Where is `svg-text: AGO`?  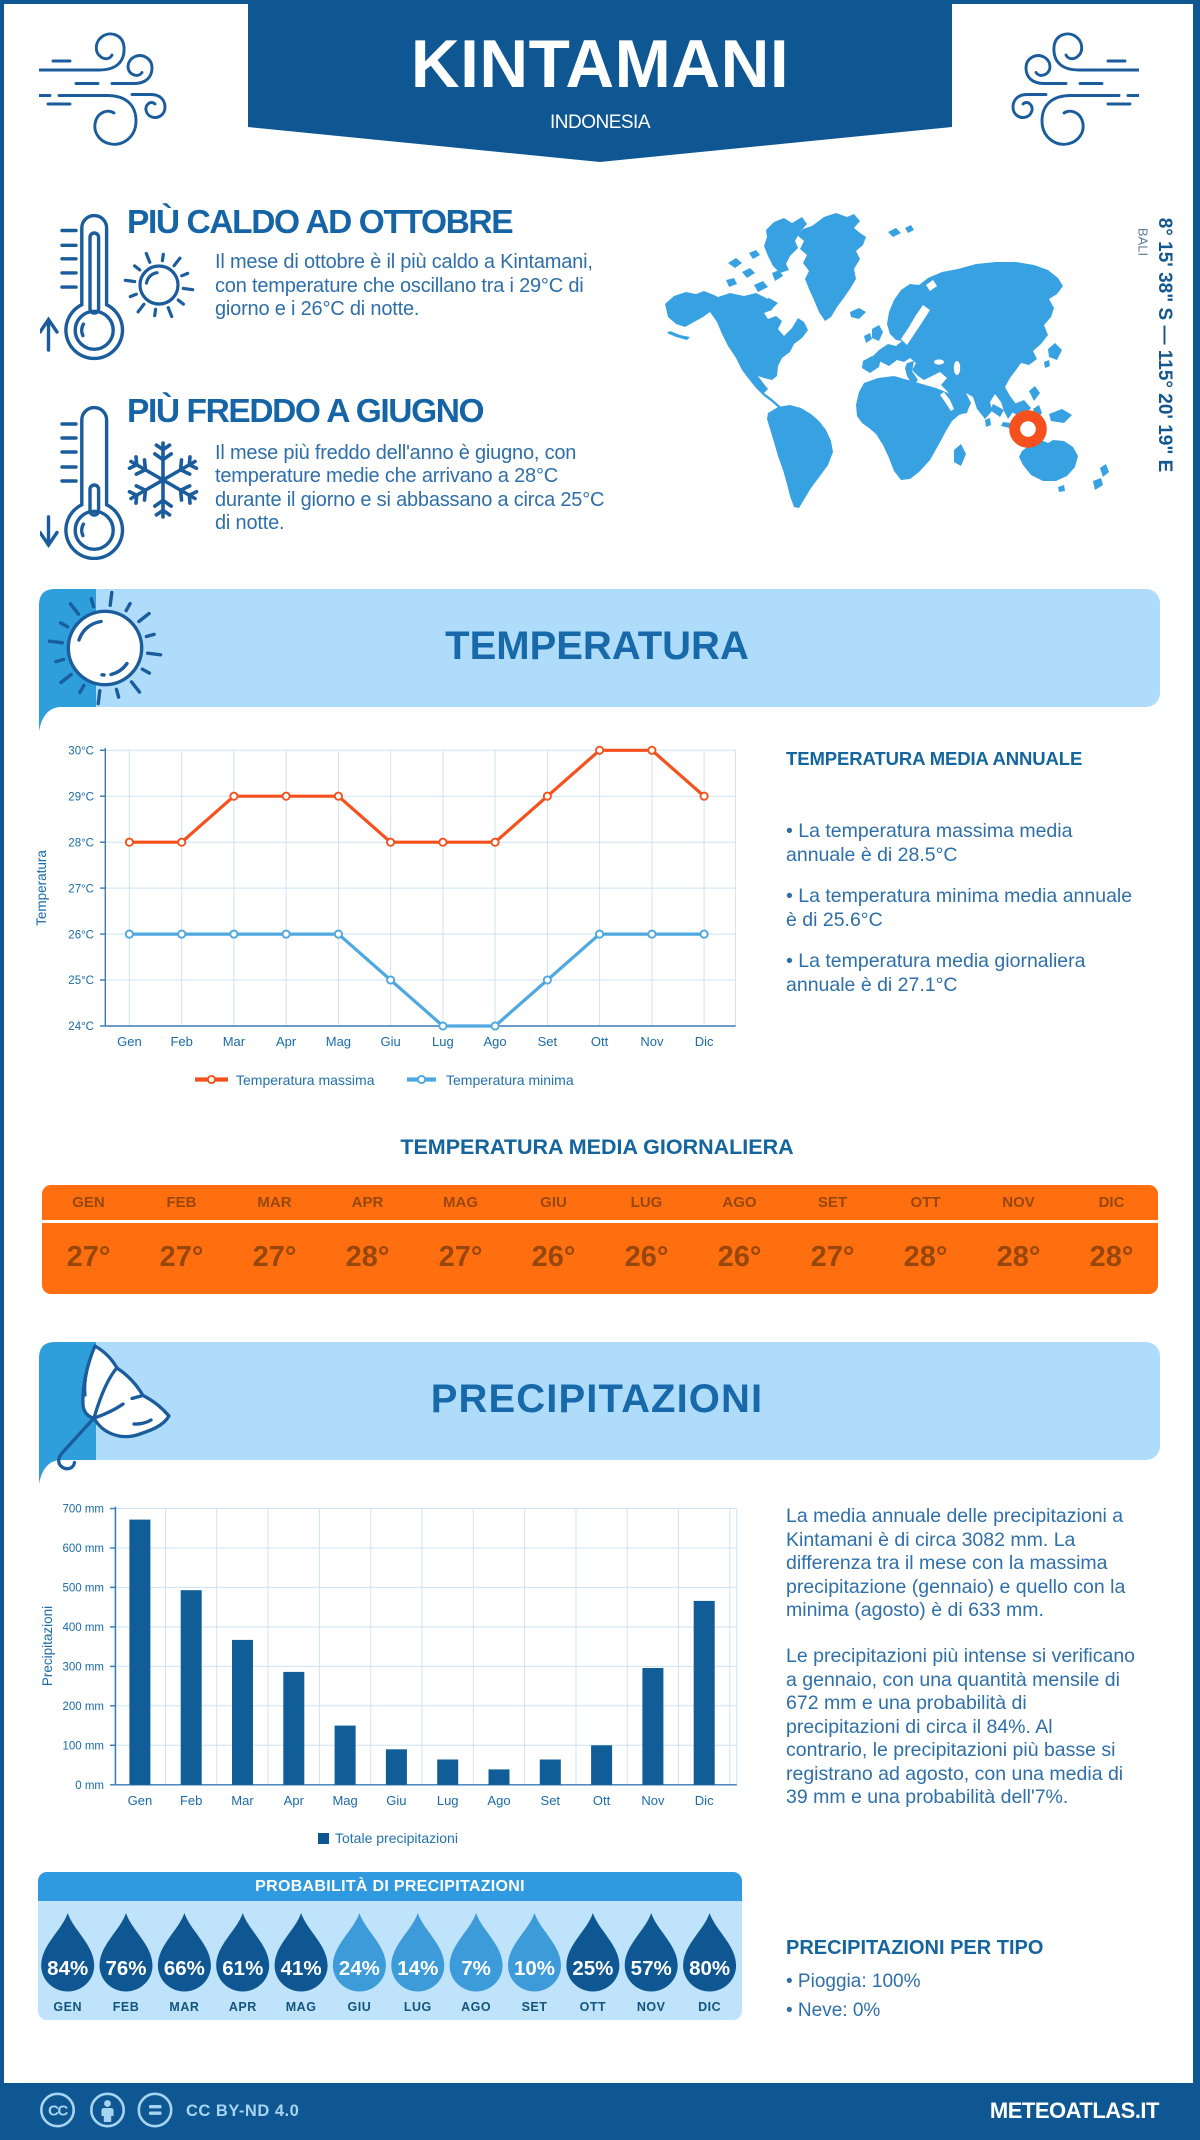
svg-text: AGO is located at coordinates (476, 2007).